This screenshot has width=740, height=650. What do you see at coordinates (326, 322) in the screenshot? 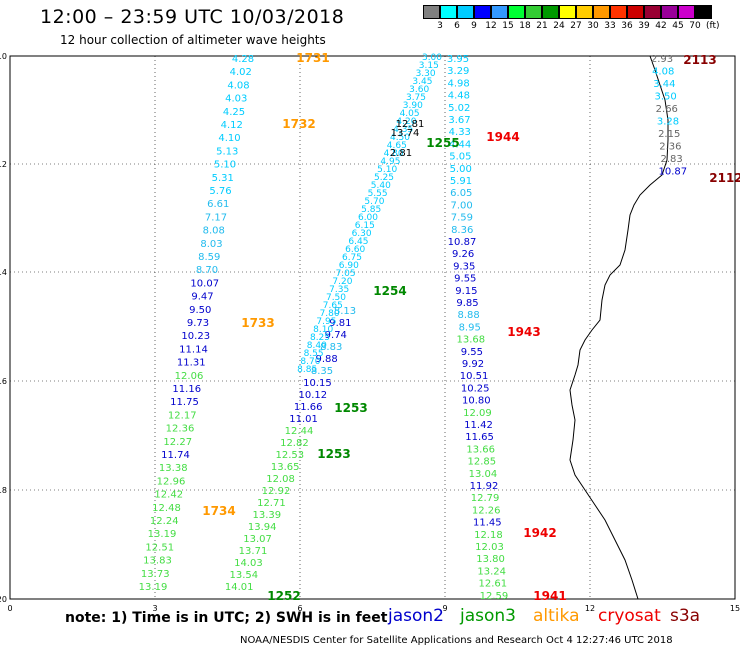
I see `track-band-label: 7.95` at bounding box center [326, 322].